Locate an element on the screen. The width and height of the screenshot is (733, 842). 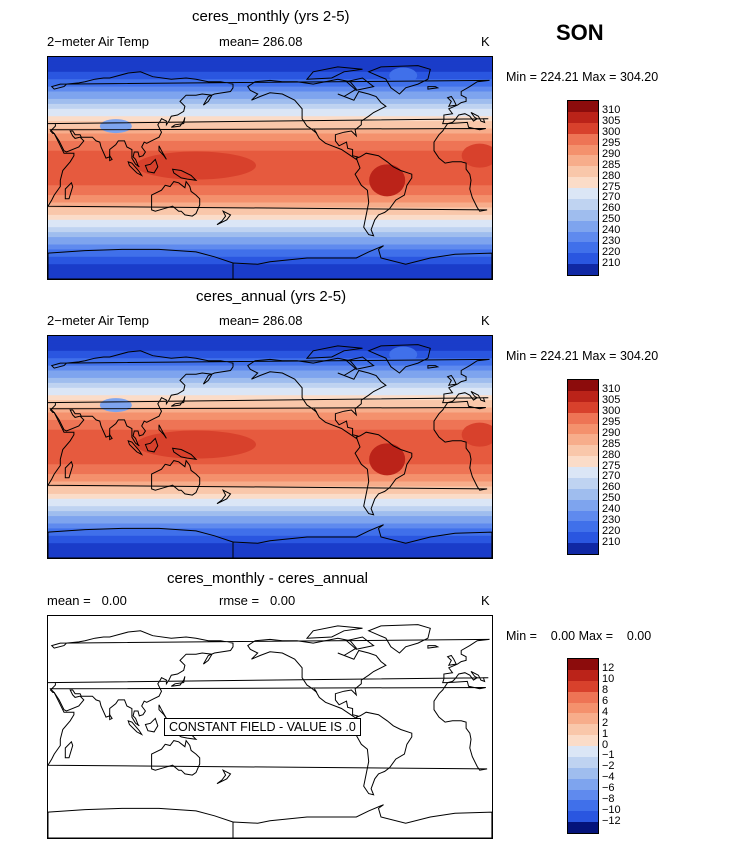
coastline-south-america is located at coordinates (383, 753).